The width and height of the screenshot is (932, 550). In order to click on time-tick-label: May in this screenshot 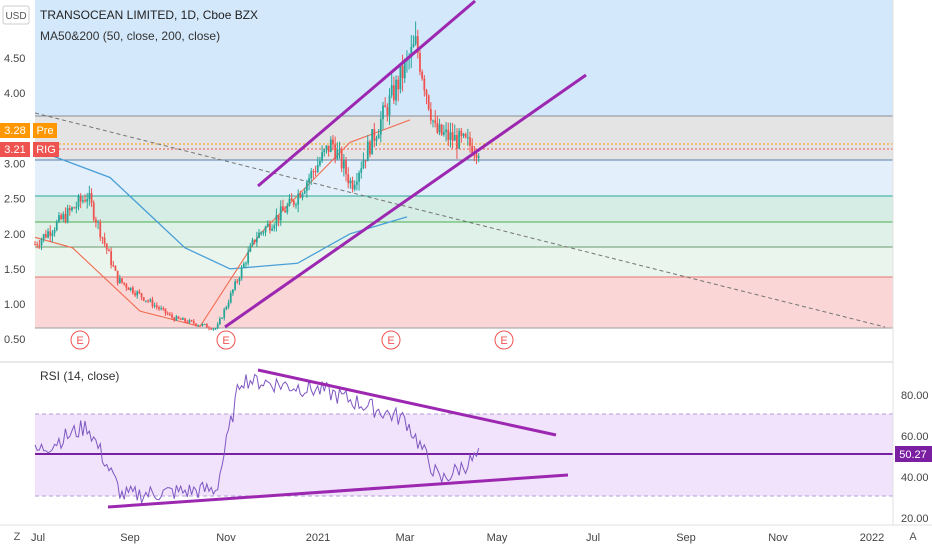, I will do `click(497, 538)`.